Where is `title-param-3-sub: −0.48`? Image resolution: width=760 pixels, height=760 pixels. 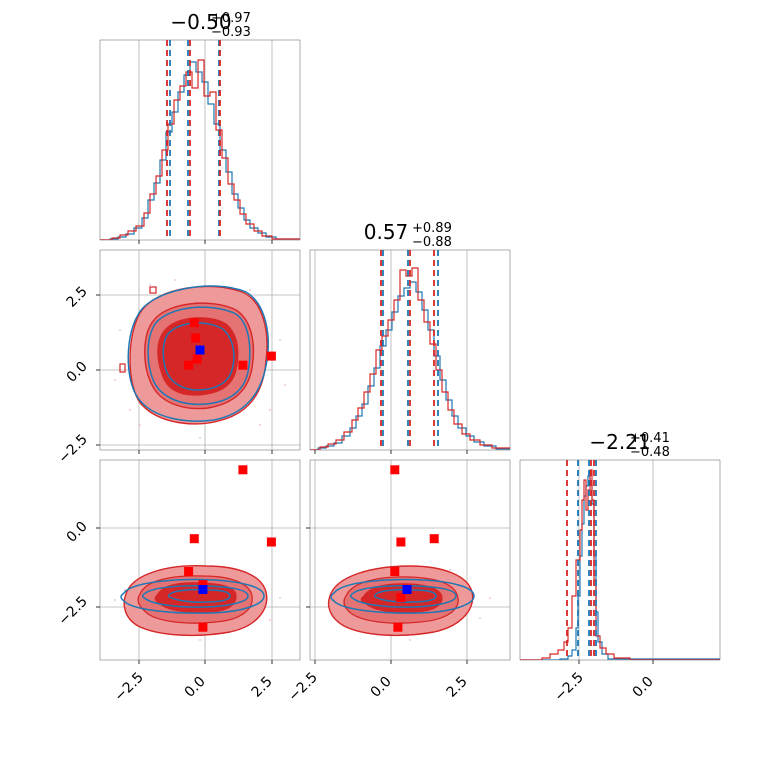
title-param-3-sub: −0.48 is located at coordinates (650, 452).